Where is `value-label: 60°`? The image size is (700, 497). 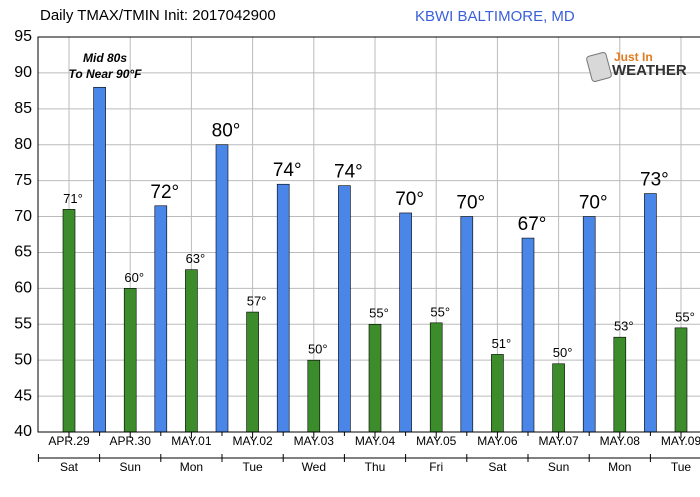 value-label: 60° is located at coordinates (134, 277).